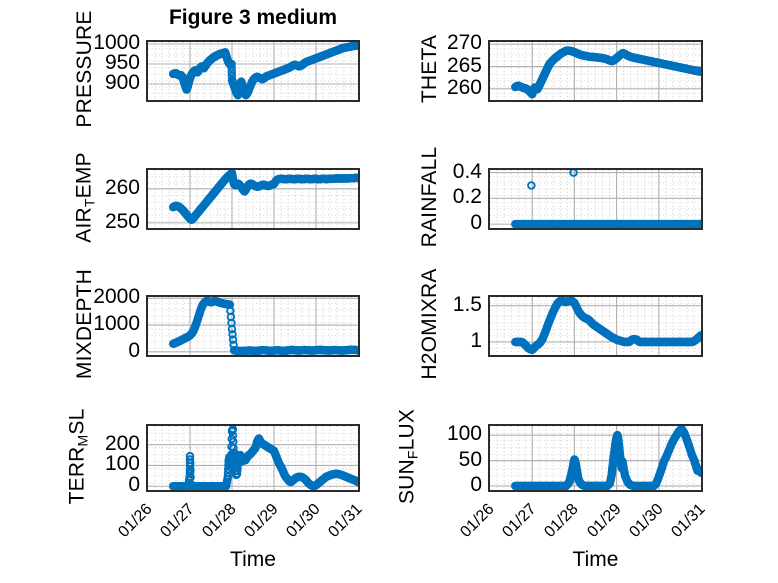 The height and width of the screenshot is (583, 778). Describe the element at coordinates (122, 62) in the screenshot. I see `ytick-pressure-1: 950` at that location.